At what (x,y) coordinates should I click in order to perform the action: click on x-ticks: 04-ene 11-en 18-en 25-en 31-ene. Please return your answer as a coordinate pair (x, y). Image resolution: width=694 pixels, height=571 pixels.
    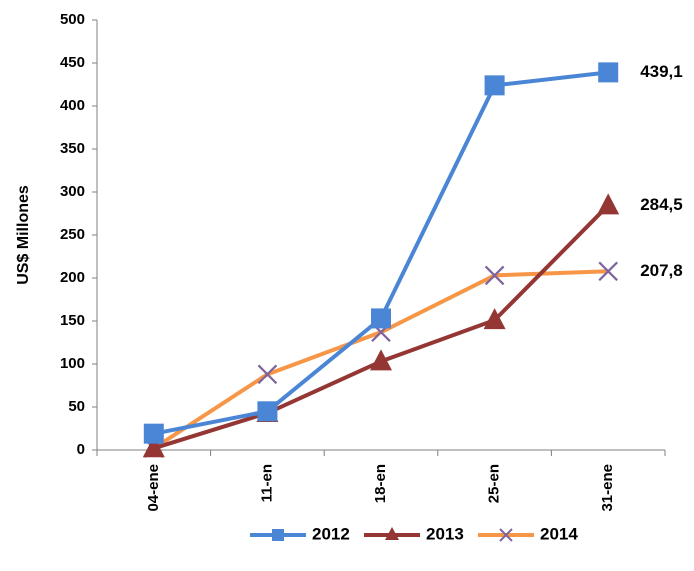
    Looking at the image, I should click on (381, 481).